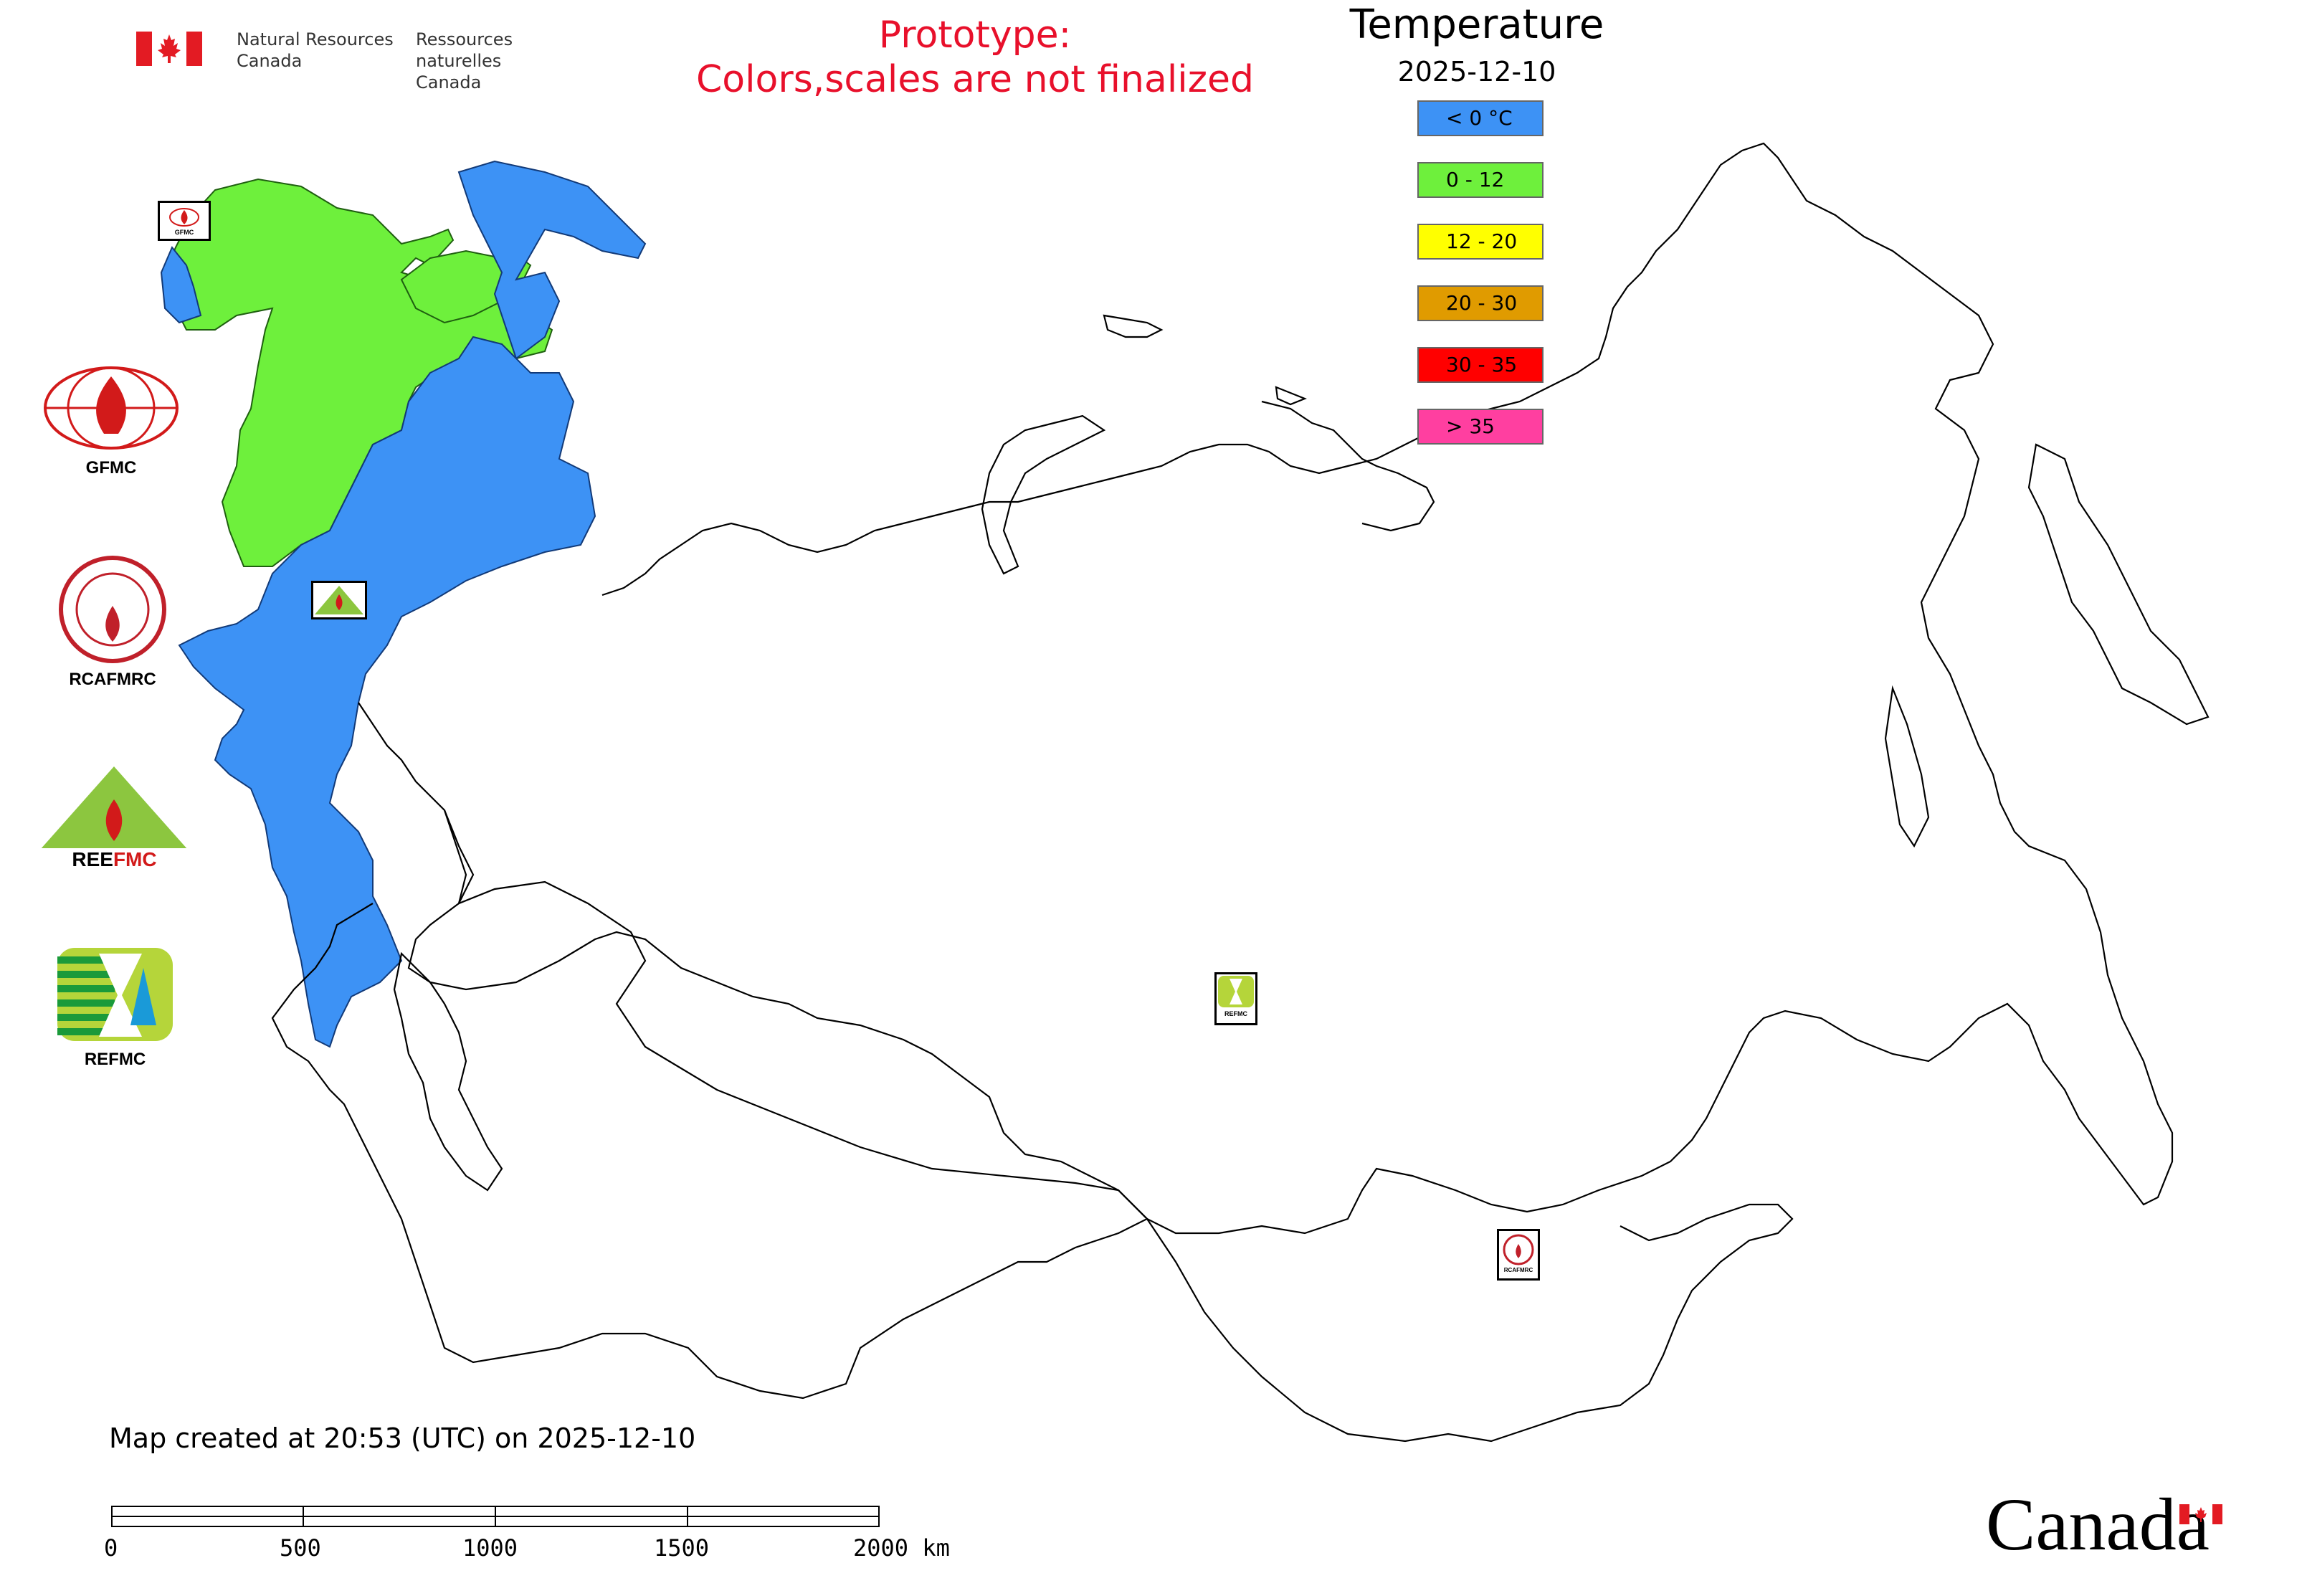  I want to click on scale-label: 1000, so click(490, 1548).